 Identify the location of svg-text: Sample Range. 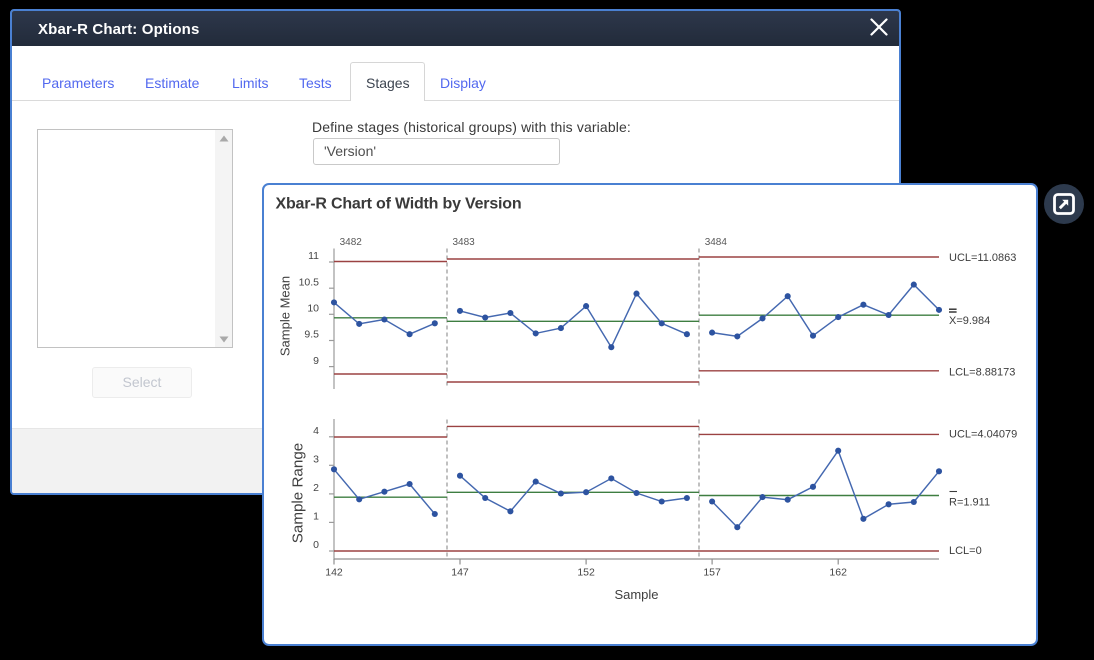
(298, 493).